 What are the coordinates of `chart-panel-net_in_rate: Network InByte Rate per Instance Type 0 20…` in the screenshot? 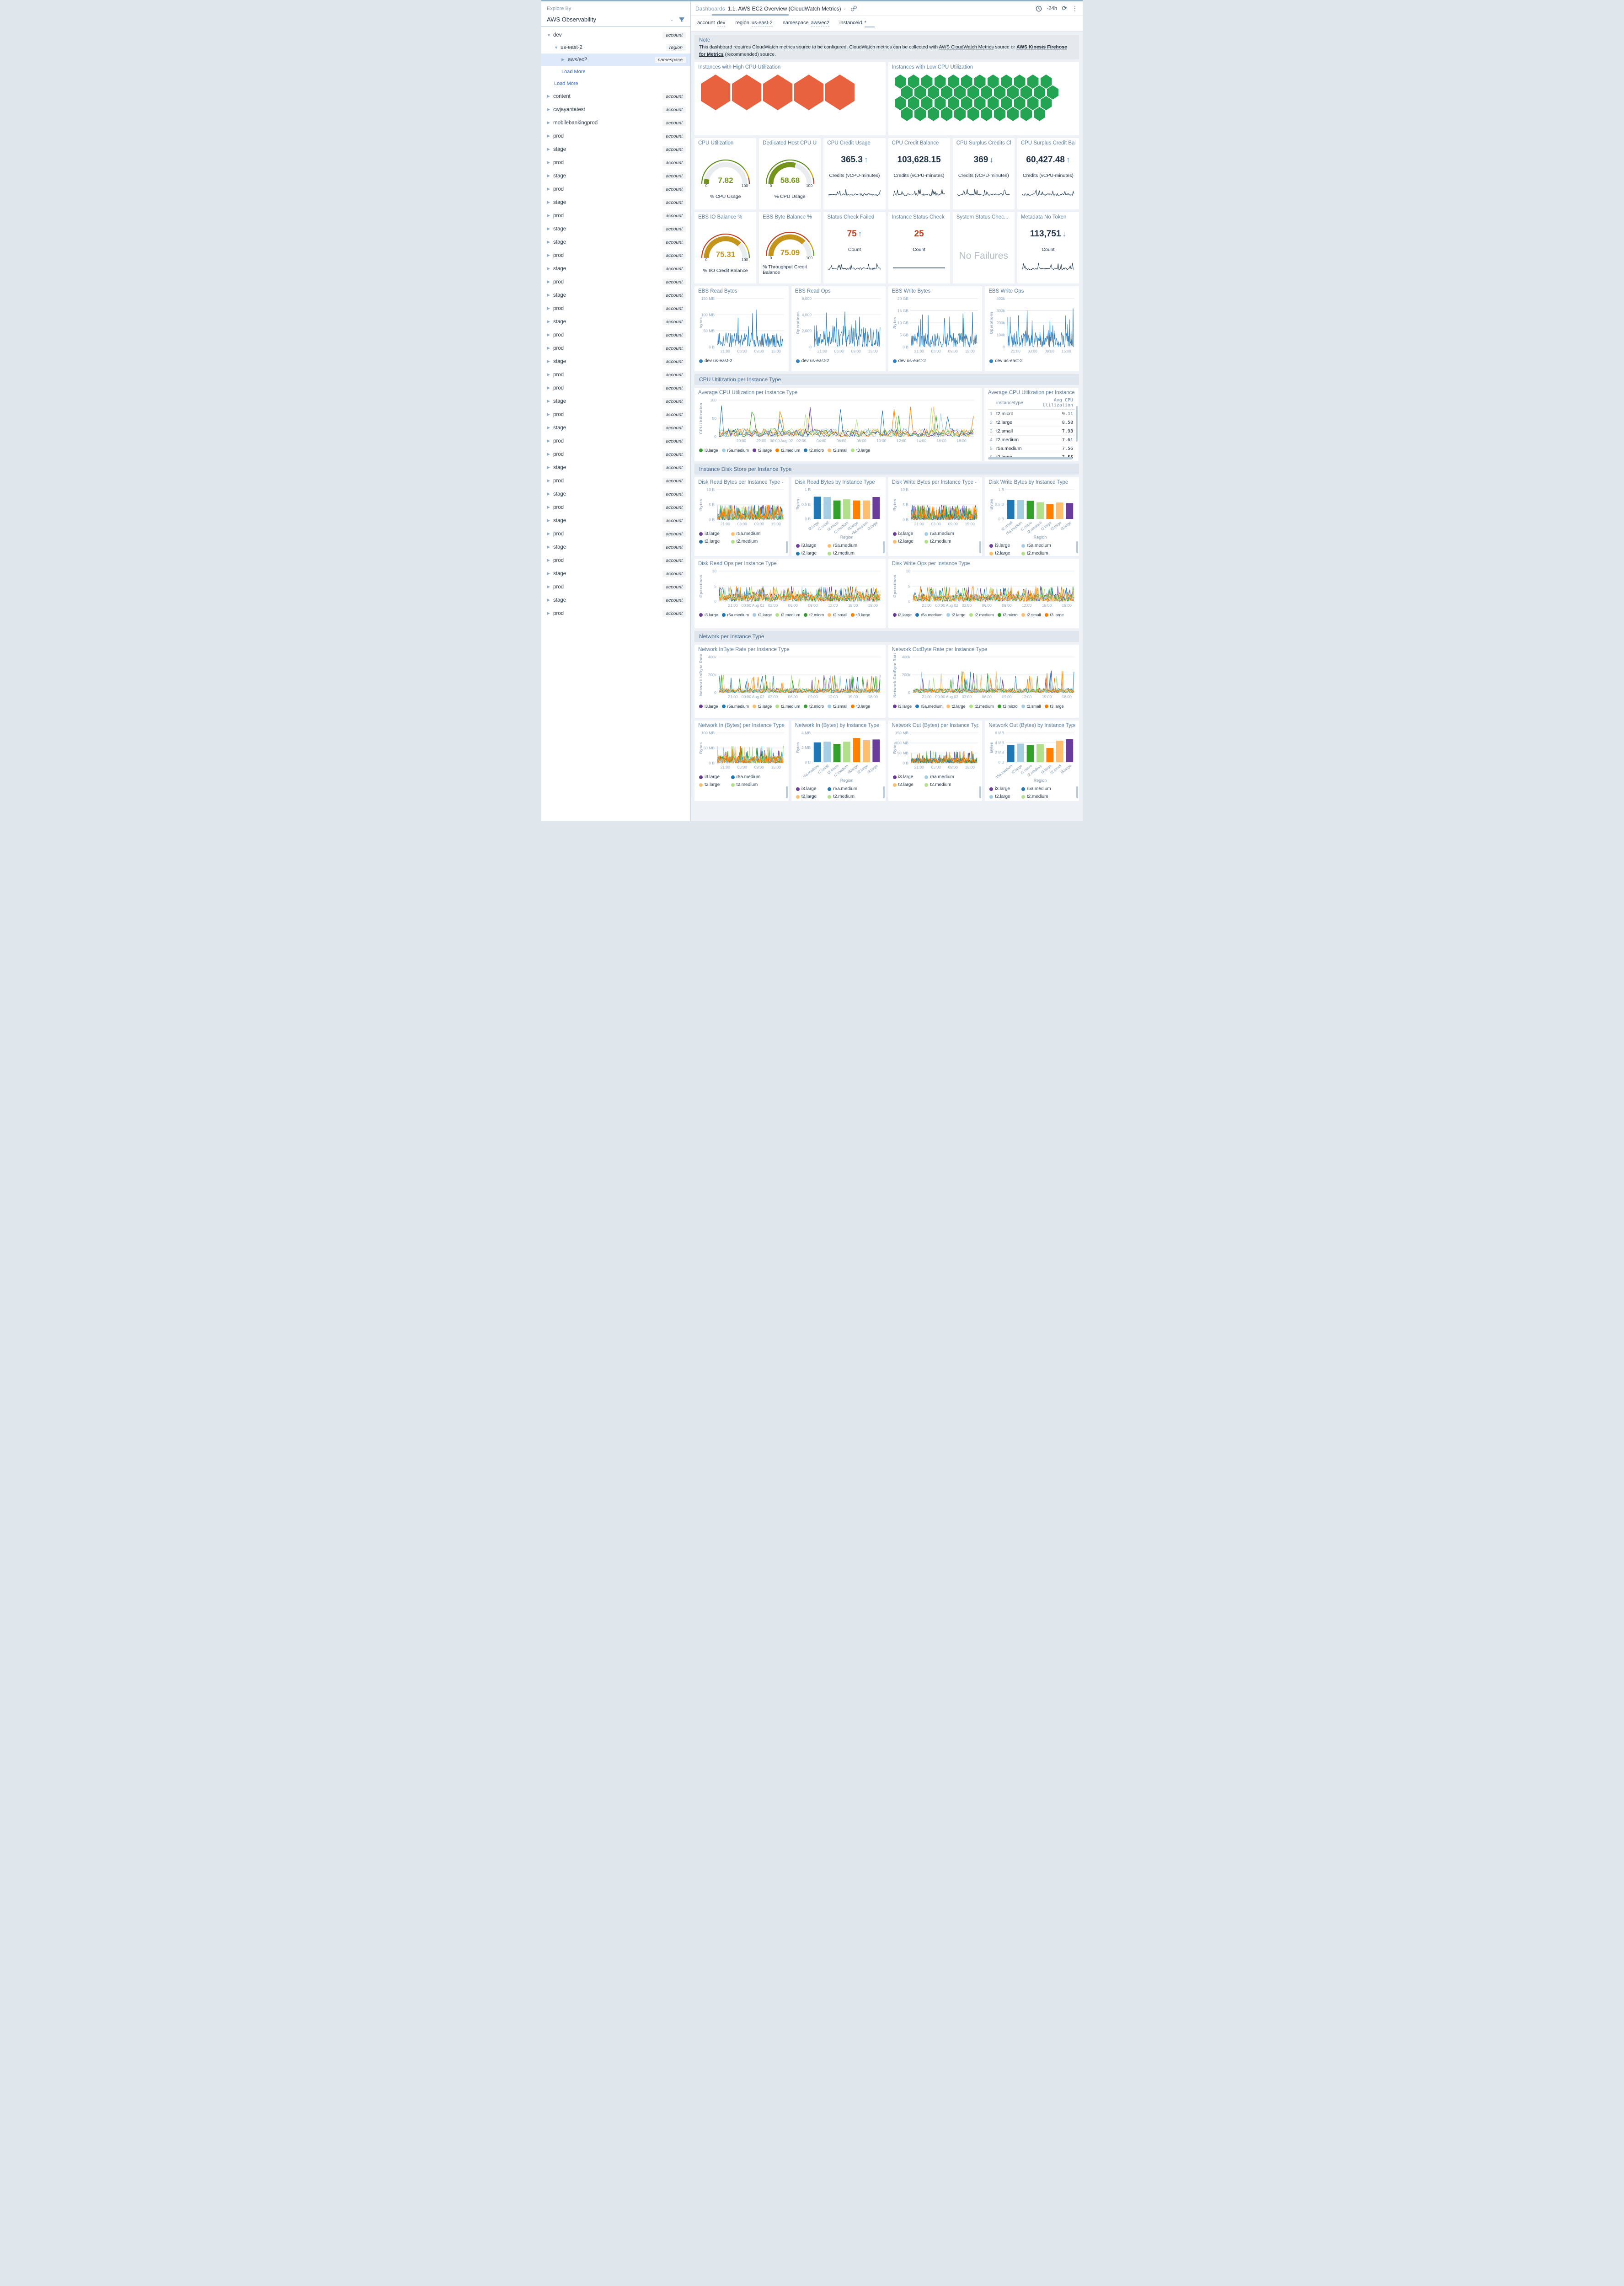 It's located at (790, 681).